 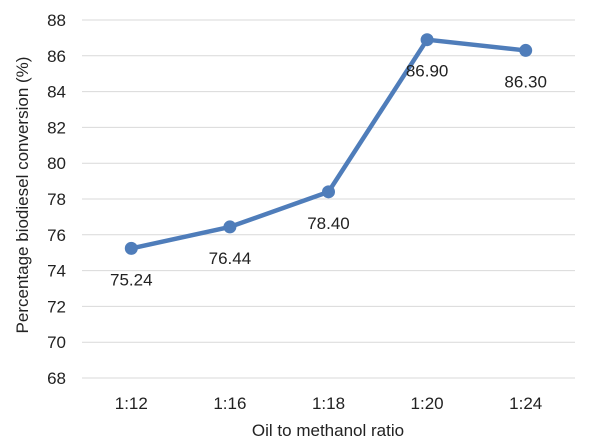 I want to click on x-tick-label: 1:20, so click(x=427, y=403).